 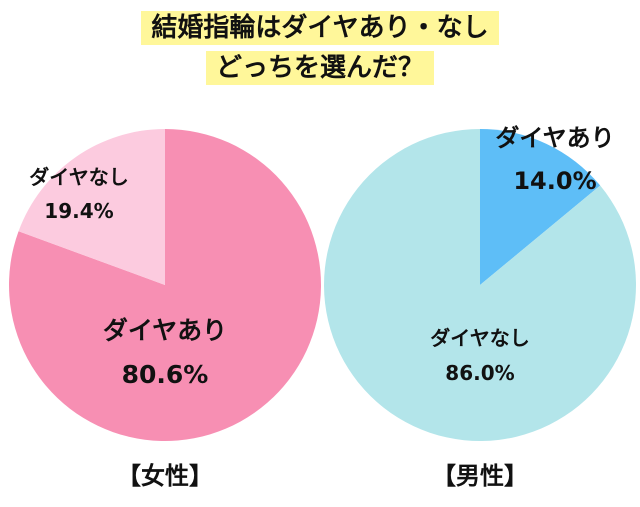 What do you see at coordinates (479, 373) in the screenshot?
I see `male-value-diamond-no: 86.0%` at bounding box center [479, 373].